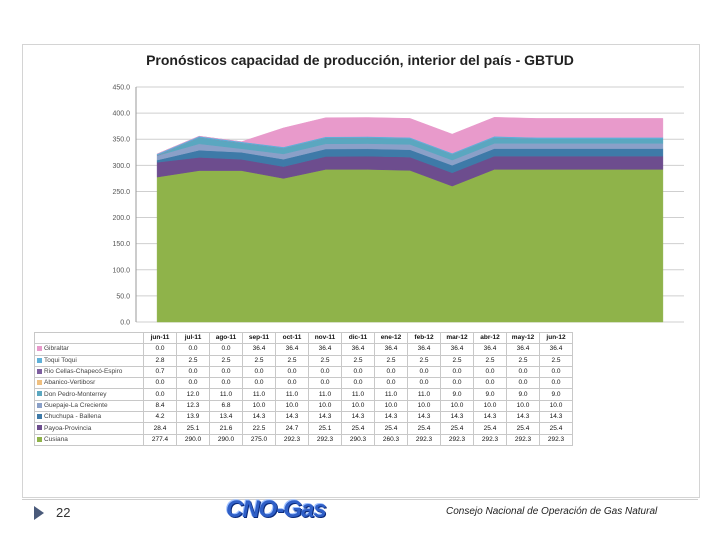 The image size is (720, 540). I want to click on category-header: dic-11, so click(358, 338).